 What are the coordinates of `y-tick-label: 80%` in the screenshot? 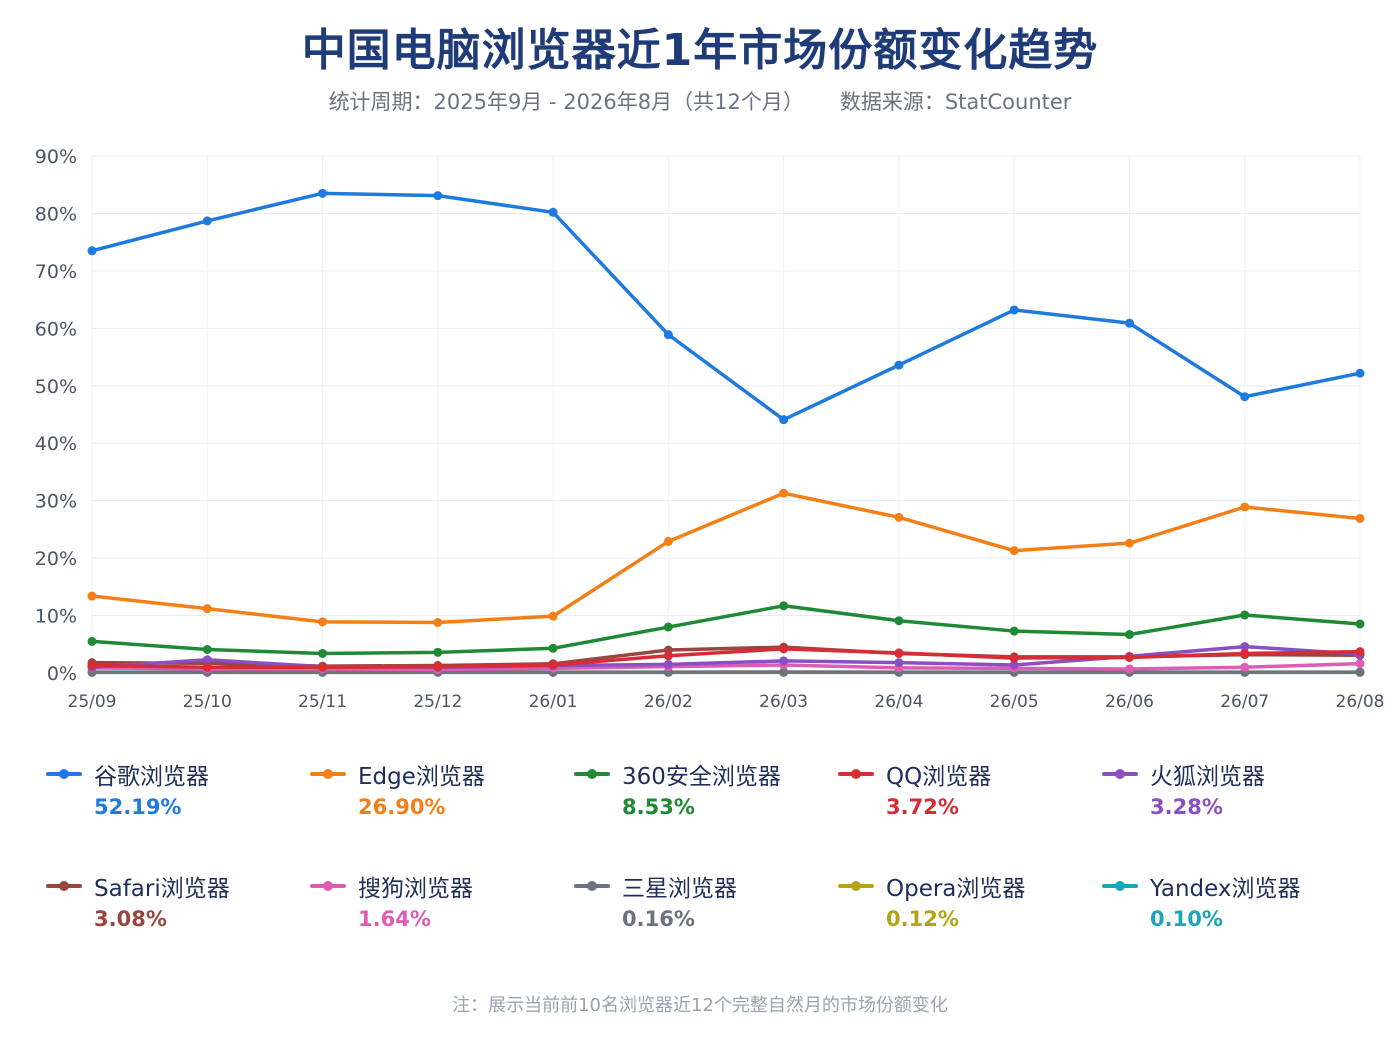 It's located at (56, 214).